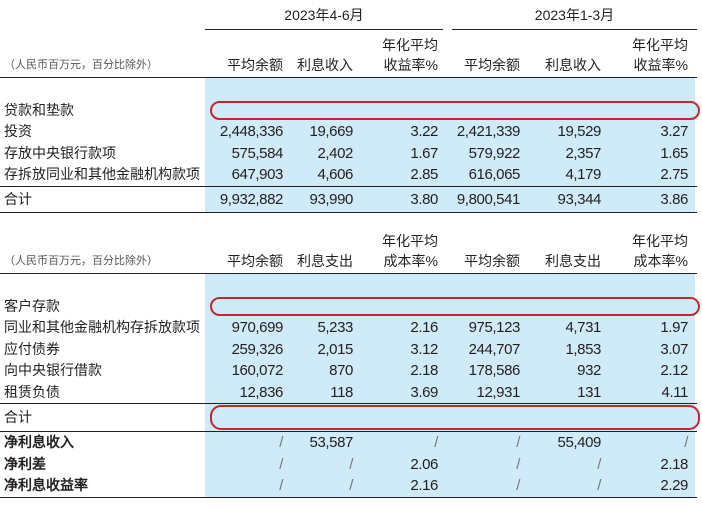  I want to click on column-header-line: 利息支出, so click(325, 261).